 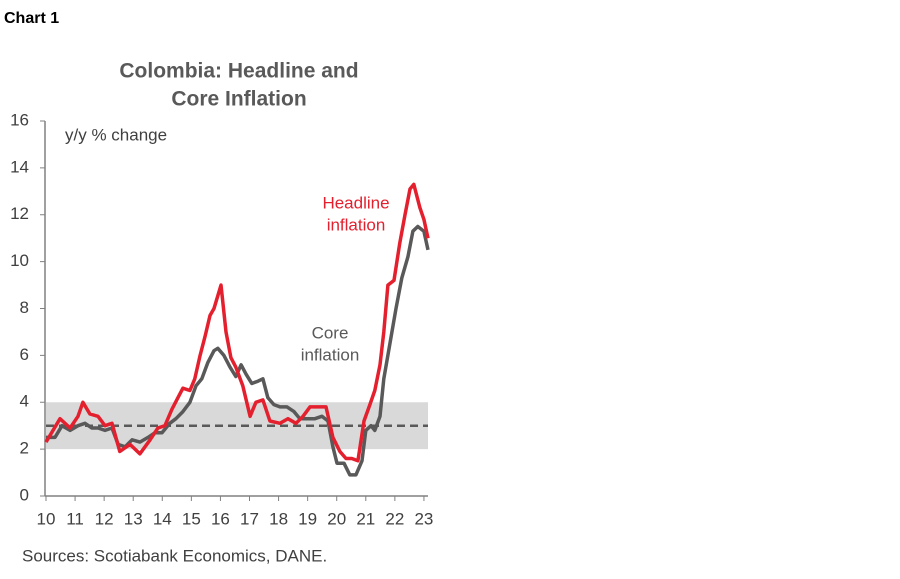 I want to click on y-tick-label: 12, so click(x=19, y=213).